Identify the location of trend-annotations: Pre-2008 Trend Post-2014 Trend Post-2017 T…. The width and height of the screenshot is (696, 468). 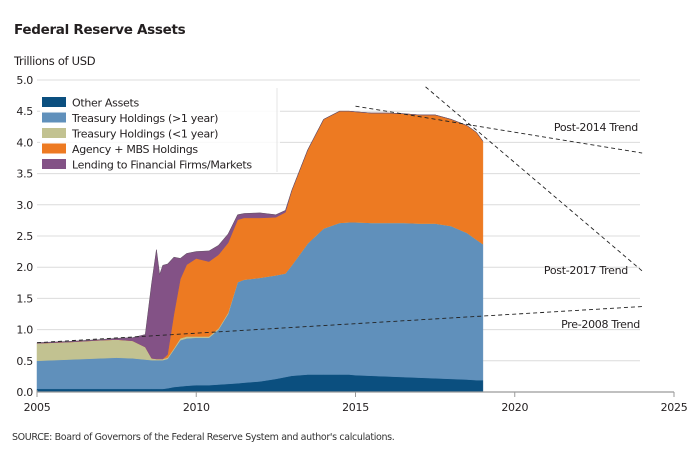
(592, 226).